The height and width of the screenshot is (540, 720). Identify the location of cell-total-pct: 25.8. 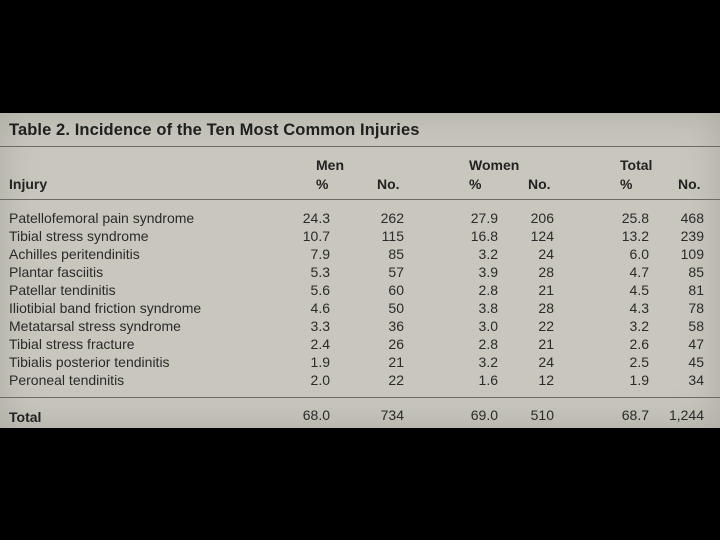
(635, 218).